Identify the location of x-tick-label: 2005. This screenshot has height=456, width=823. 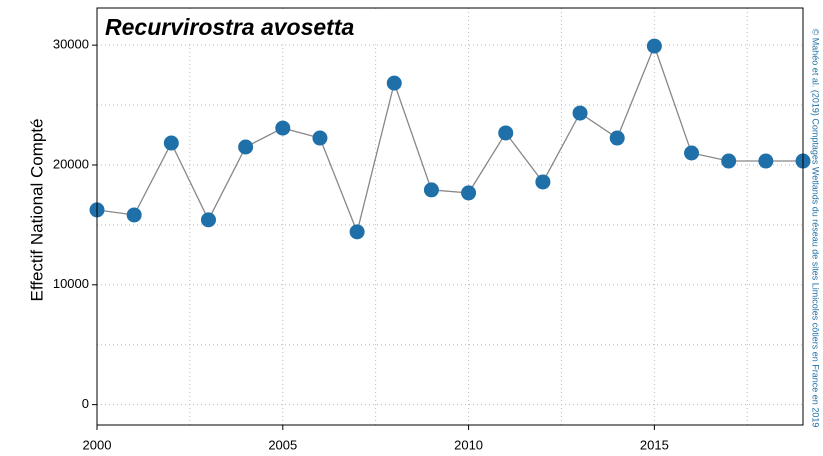
(282, 444).